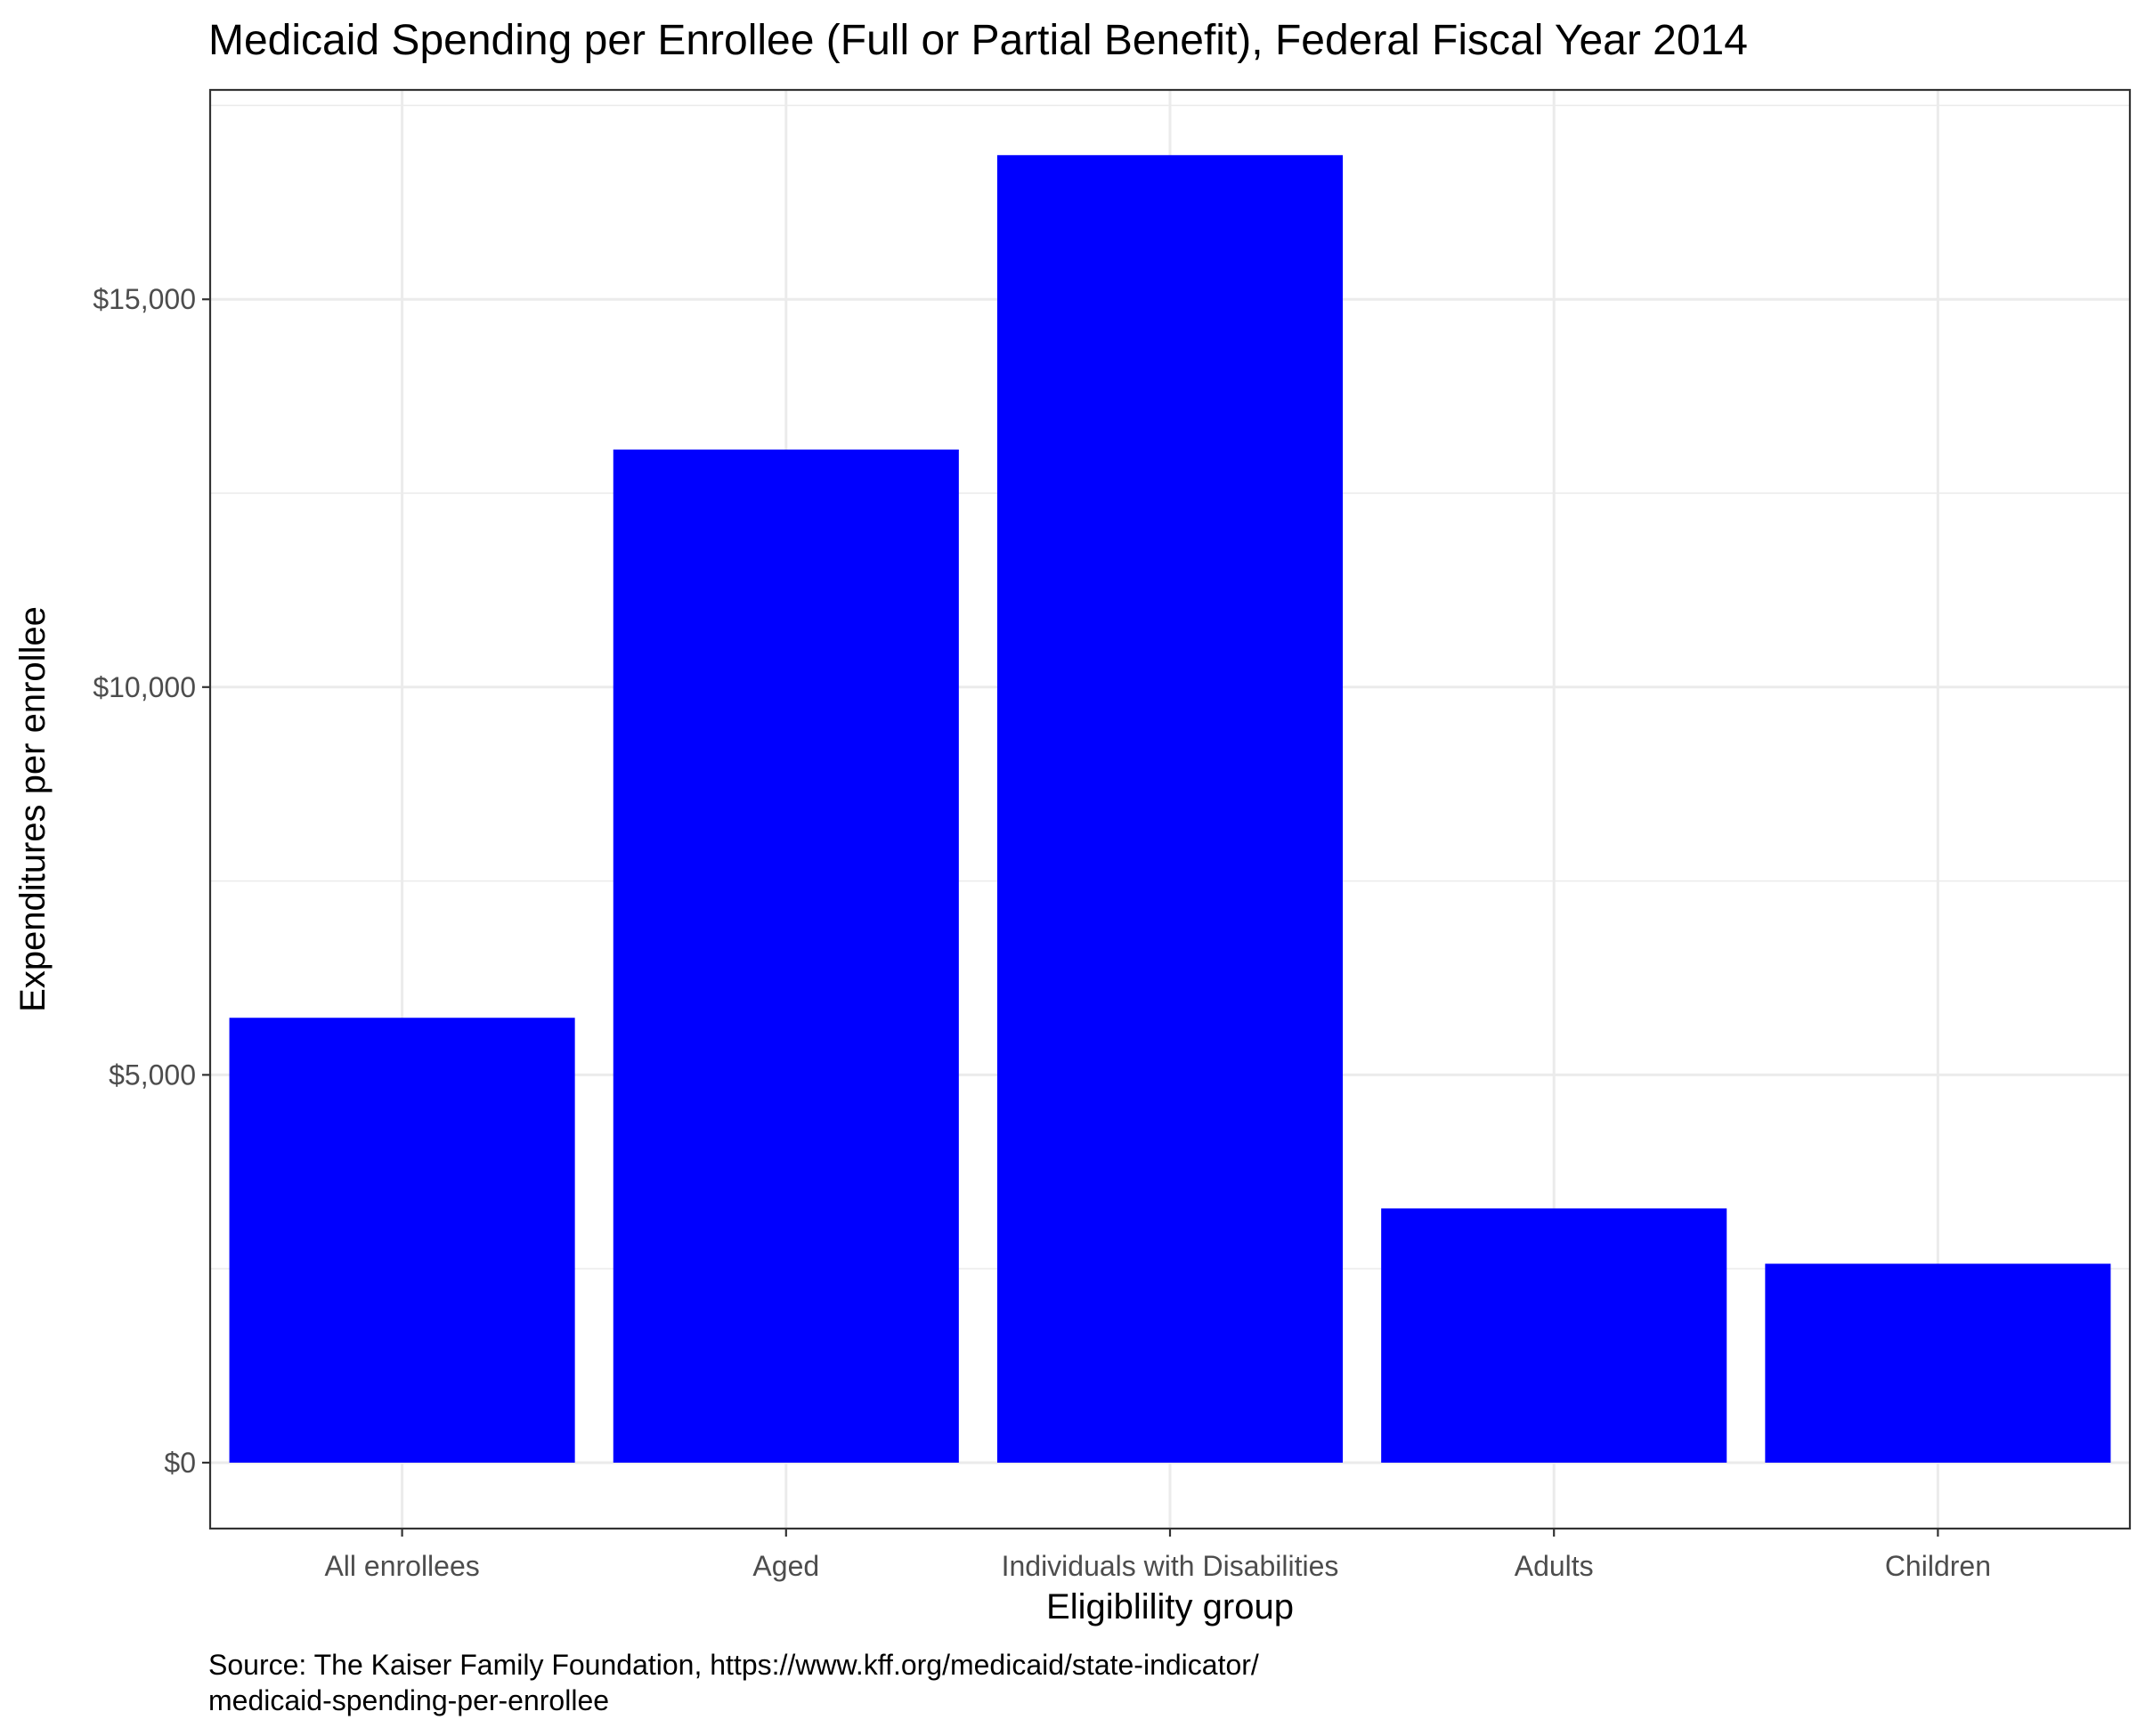 This screenshot has width=2137, height=1736. I want to click on y-tick-label: $5,000, so click(152, 1075).